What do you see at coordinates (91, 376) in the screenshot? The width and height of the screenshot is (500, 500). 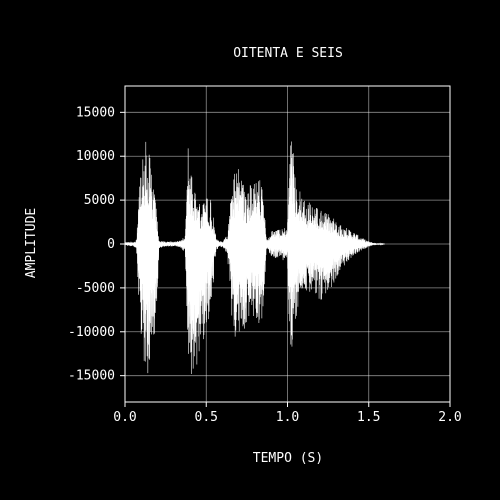 I see `y-tick-label: -15000` at bounding box center [91, 376].